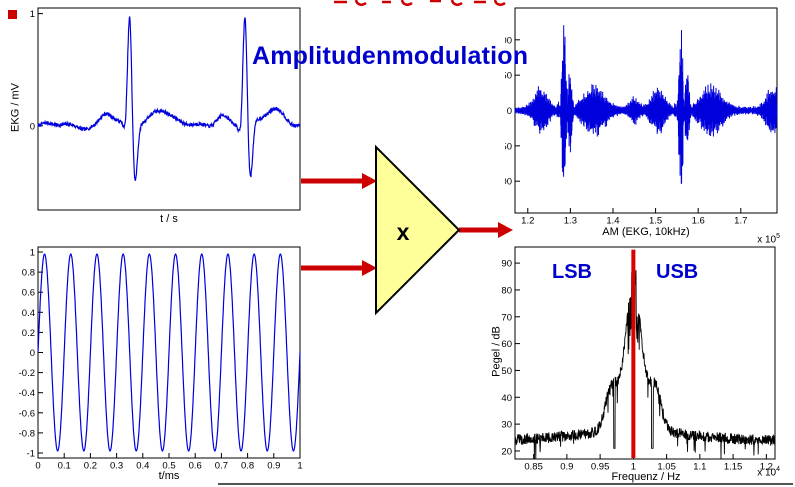 The height and width of the screenshot is (487, 795). Describe the element at coordinates (169, 476) in the screenshot. I see `carrier-xlabel: t/ms` at that location.